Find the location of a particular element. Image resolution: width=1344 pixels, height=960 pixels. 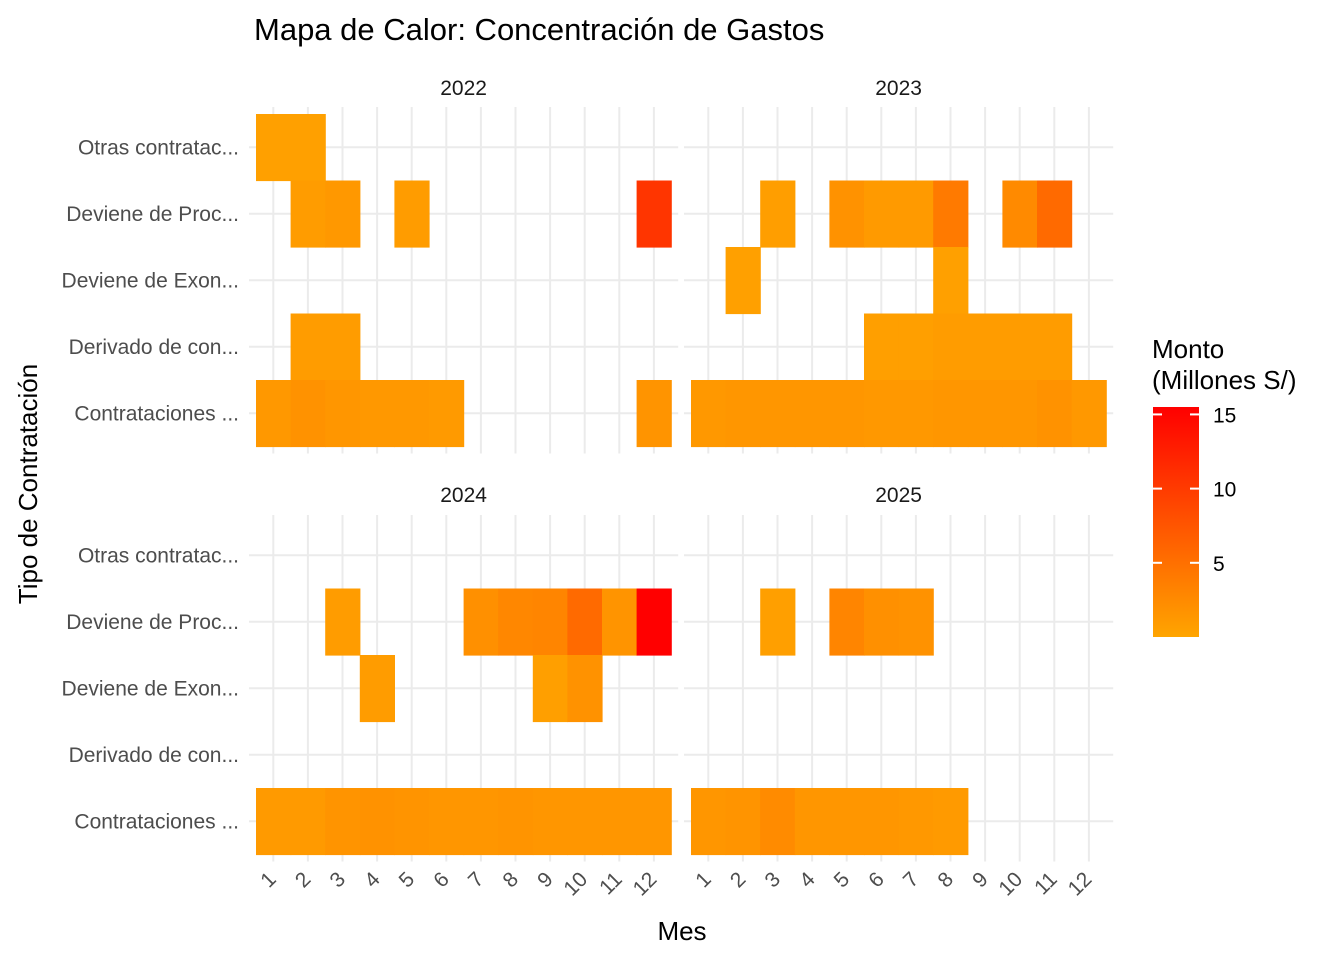

legend-title-line1: Monto is located at coordinates (1188, 349).